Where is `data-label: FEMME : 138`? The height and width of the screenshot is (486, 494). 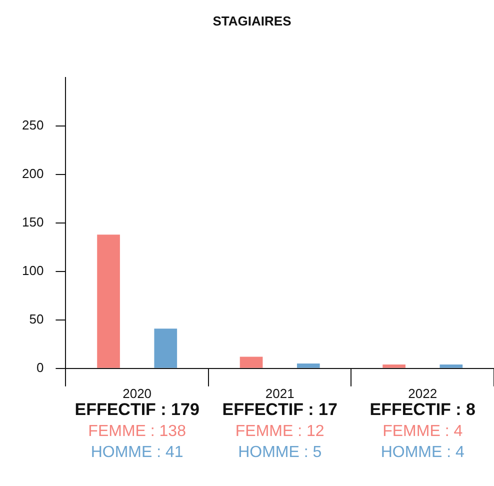
data-label: FEMME : 138 is located at coordinates (137, 431).